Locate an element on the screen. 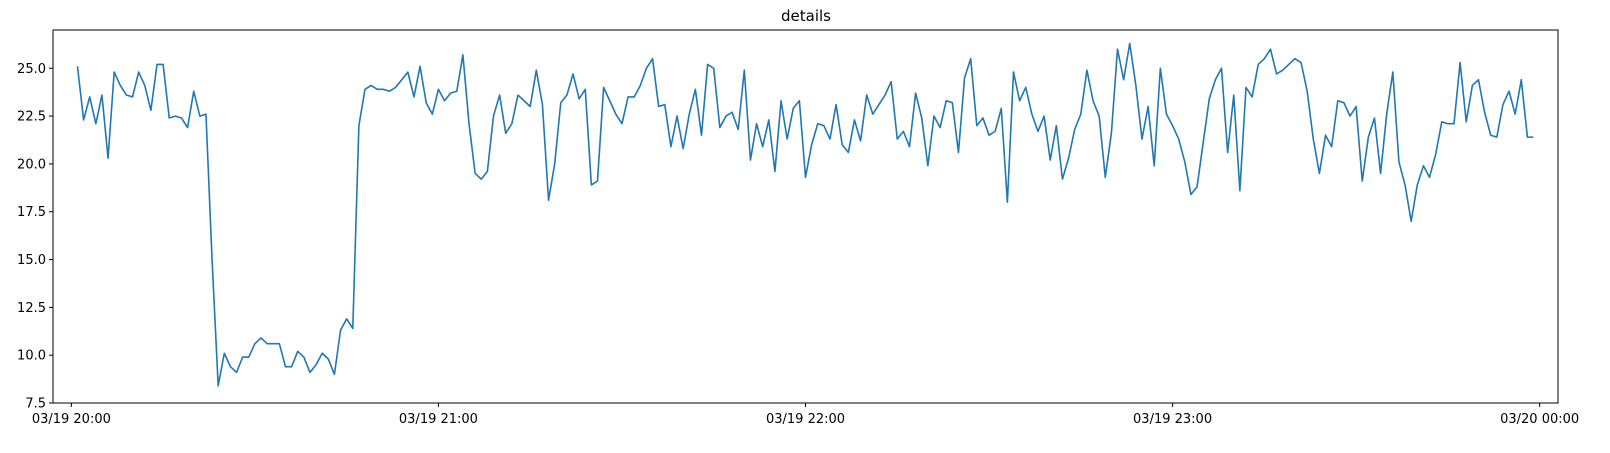 Image resolution: width=1610 pixels, height=453 pixels. y-tick-label: 10.0 is located at coordinates (31, 356).